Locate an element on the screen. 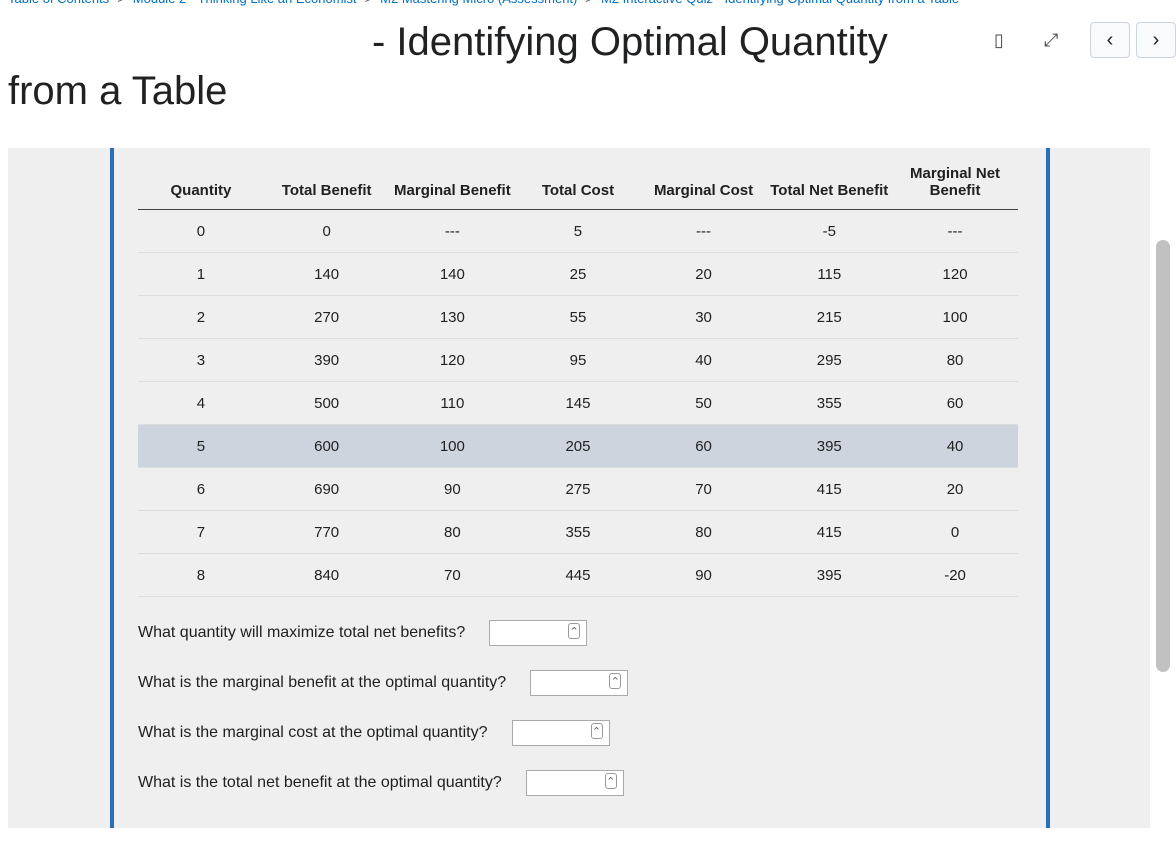  table-cell: 390 is located at coordinates (326, 360).